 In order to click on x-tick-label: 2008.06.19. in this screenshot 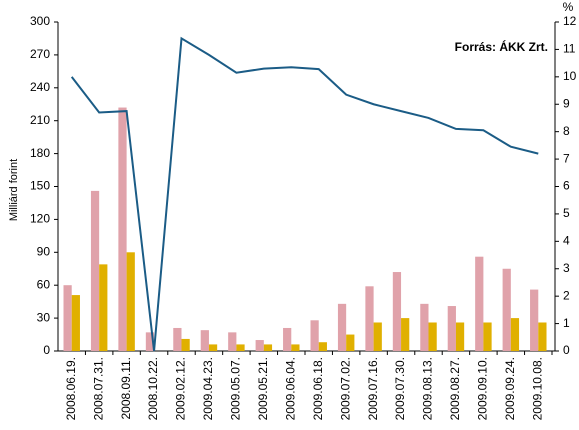, I will do `click(71, 388)`.